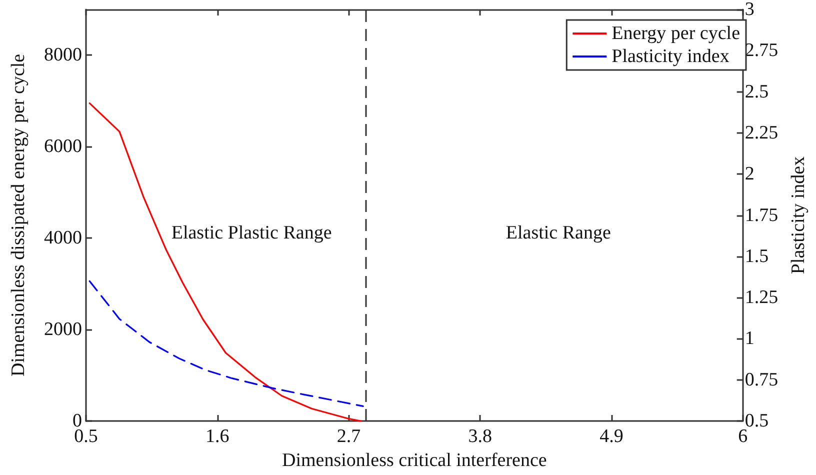 The width and height of the screenshot is (816, 475). Describe the element at coordinates (63, 147) in the screenshot. I see `y-tick-label: 6000` at that location.